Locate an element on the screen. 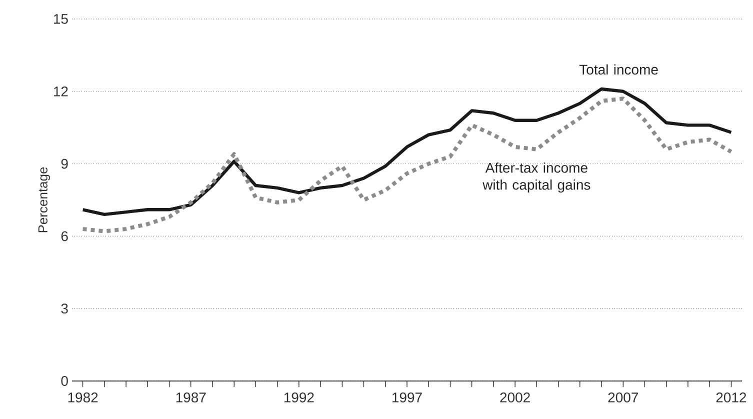 The image size is (753, 419). y-tick-label: 12 is located at coordinates (61, 91).